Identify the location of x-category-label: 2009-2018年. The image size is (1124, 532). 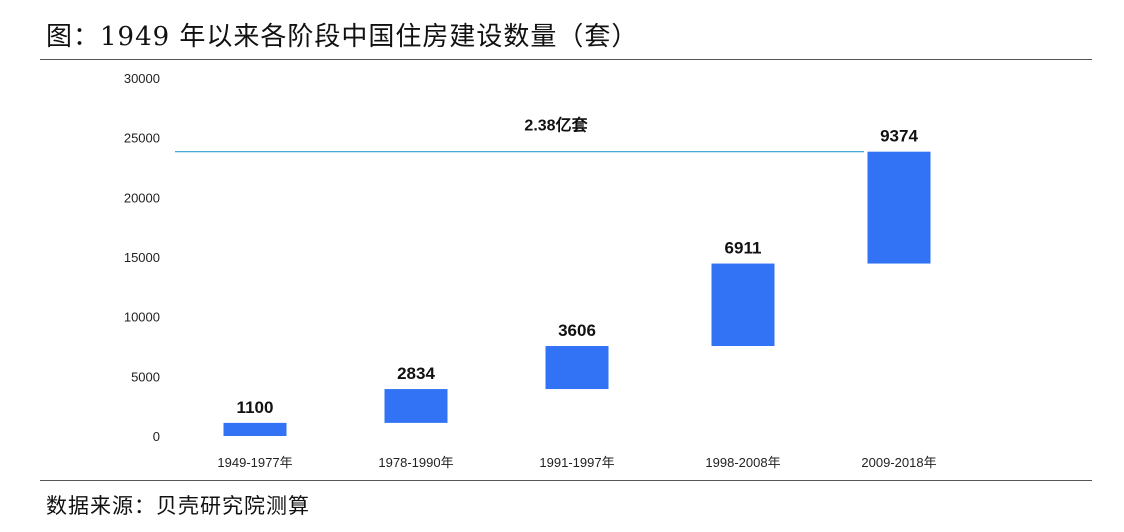
(898, 462).